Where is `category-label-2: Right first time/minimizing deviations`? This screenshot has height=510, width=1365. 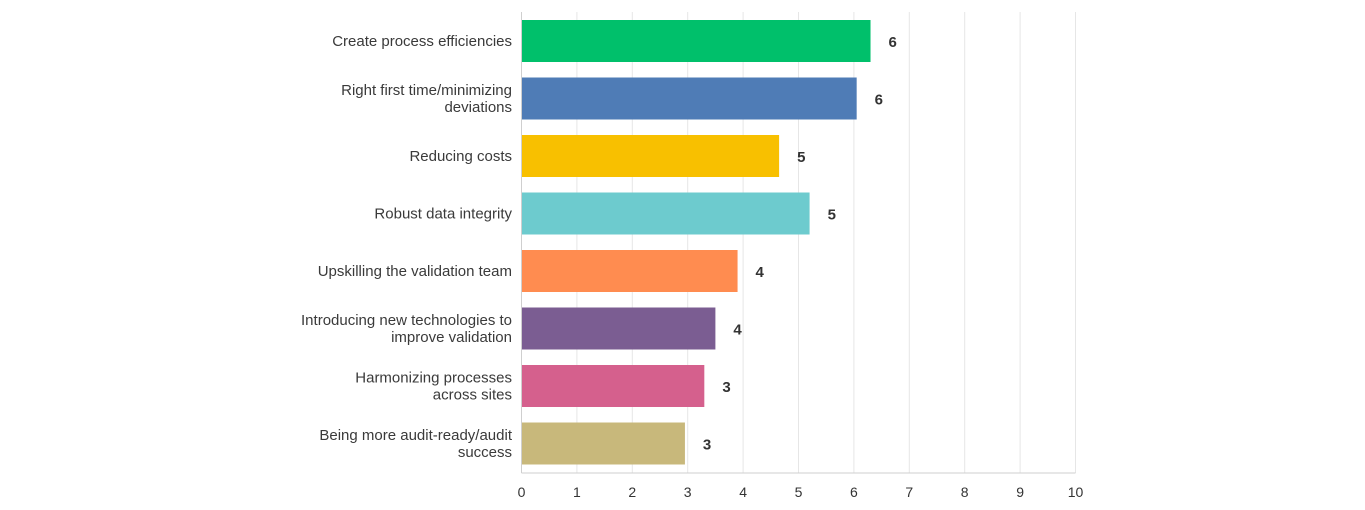
category-label-2: Right first time/minimizing deviations is located at coordinates (426, 99).